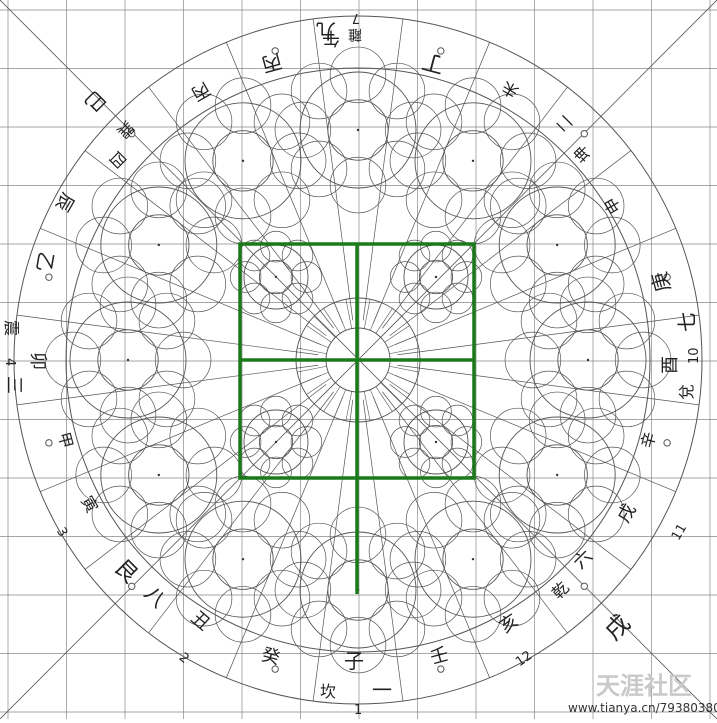 Image resolution: width=717 pixels, height=723 pixels. I want to click on label-dui: 兌, so click(686, 392).